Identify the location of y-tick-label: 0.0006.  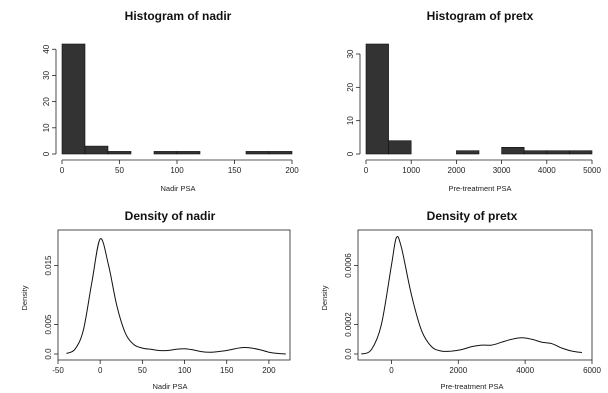
(348, 265).